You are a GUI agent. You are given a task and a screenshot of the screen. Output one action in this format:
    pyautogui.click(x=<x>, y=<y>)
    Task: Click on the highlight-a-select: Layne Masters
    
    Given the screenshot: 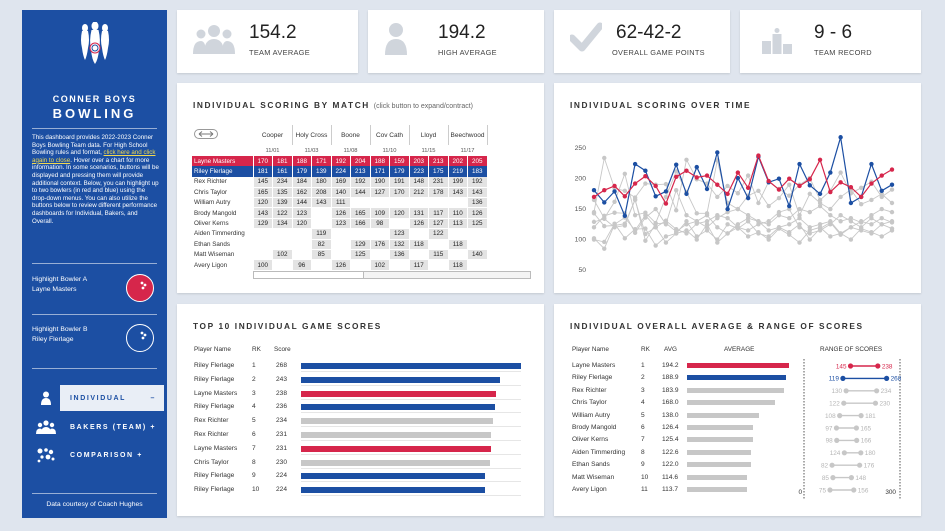 What is the action you would take?
    pyautogui.click(x=54, y=289)
    